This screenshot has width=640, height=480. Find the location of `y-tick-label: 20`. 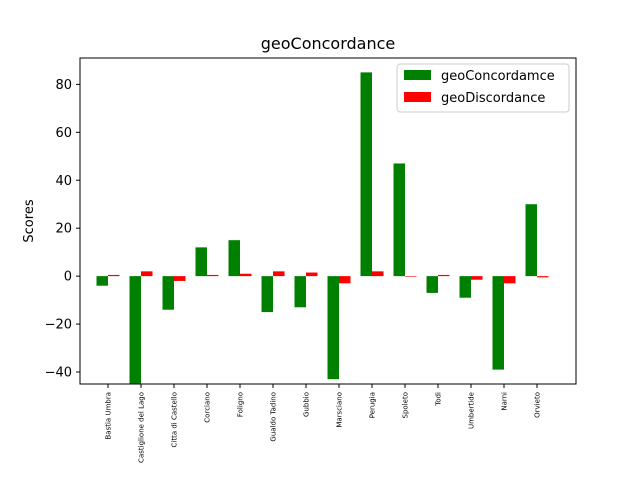

y-tick-label: 20 is located at coordinates (63, 229).